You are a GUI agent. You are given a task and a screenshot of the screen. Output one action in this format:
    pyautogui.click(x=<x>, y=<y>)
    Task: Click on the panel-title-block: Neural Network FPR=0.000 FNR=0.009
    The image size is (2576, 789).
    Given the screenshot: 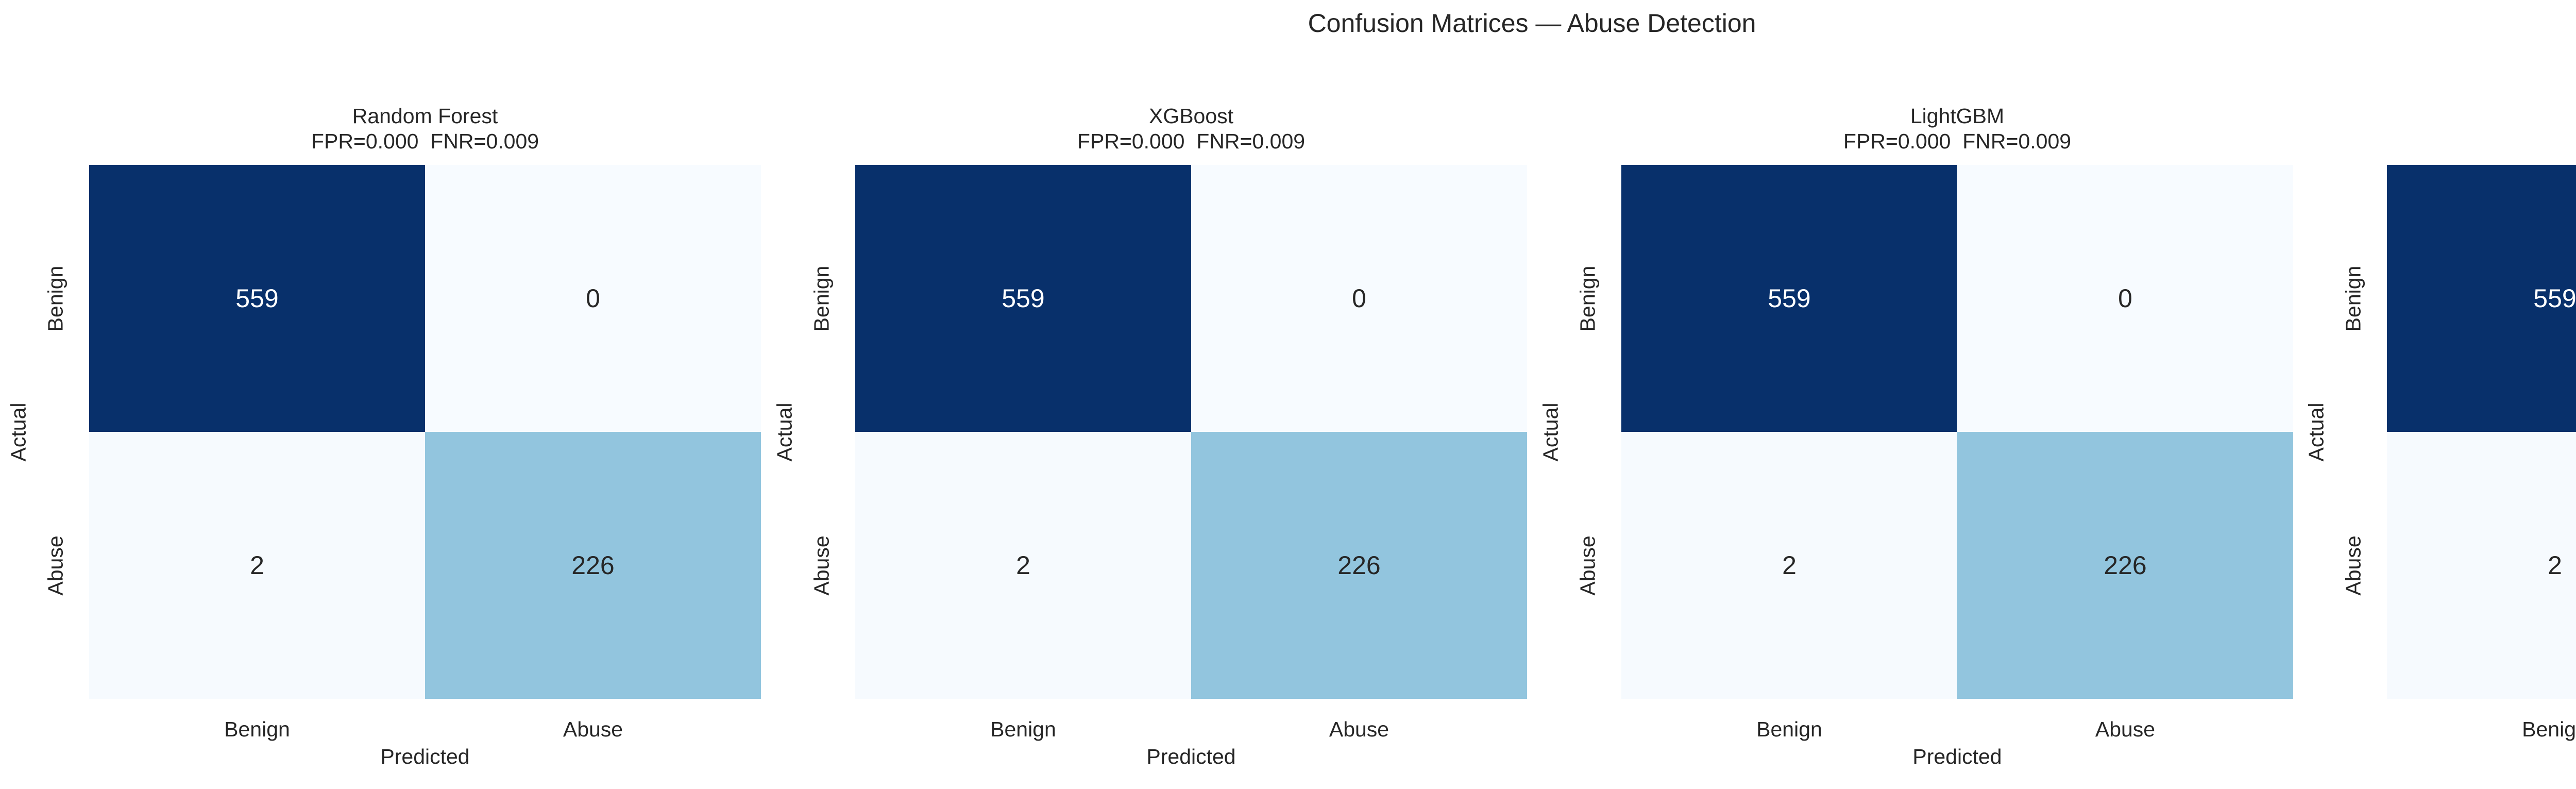 What is the action you would take?
    pyautogui.click(x=2481, y=129)
    